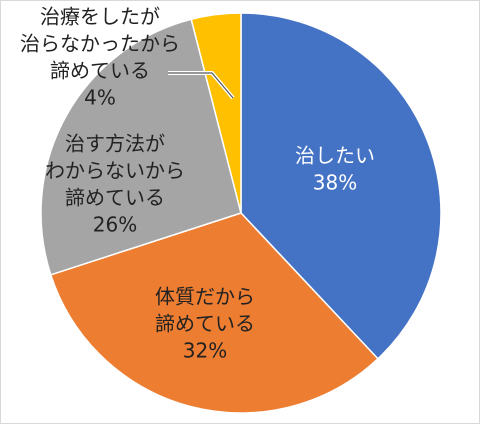  Describe the element at coordinates (115, 225) in the screenshot. I see `value-label: 26%` at that location.